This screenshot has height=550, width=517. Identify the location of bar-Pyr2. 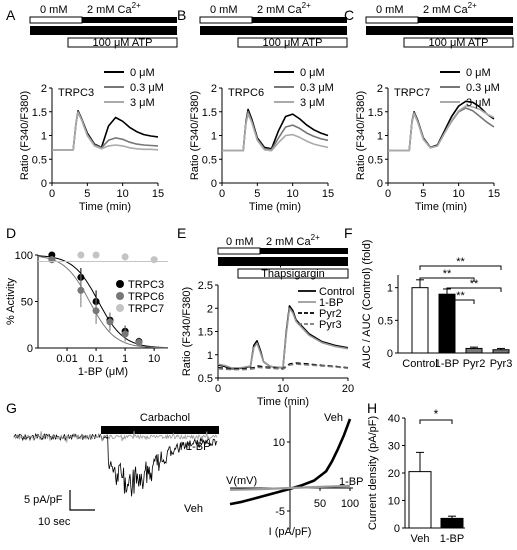
(474, 350).